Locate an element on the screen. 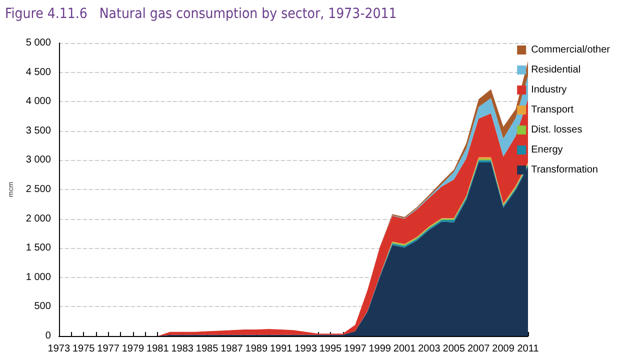 The height and width of the screenshot is (364, 623). x-tick-label: 1975 is located at coordinates (84, 349).